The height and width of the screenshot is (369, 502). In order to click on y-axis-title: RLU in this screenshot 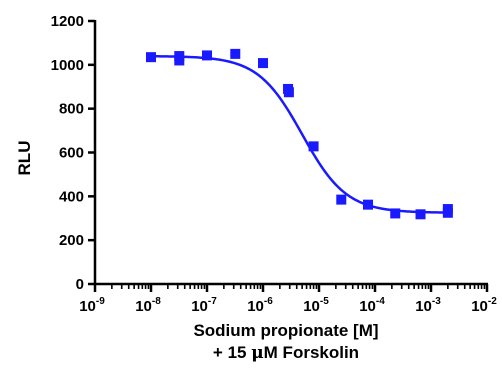, I will do `click(24, 158)`.